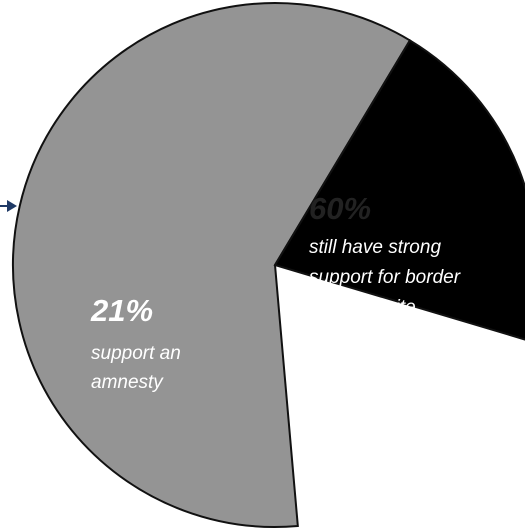  What do you see at coordinates (362, 307) in the screenshot?
I see `slice-description-60-line-3: and worksite` at bounding box center [362, 307].